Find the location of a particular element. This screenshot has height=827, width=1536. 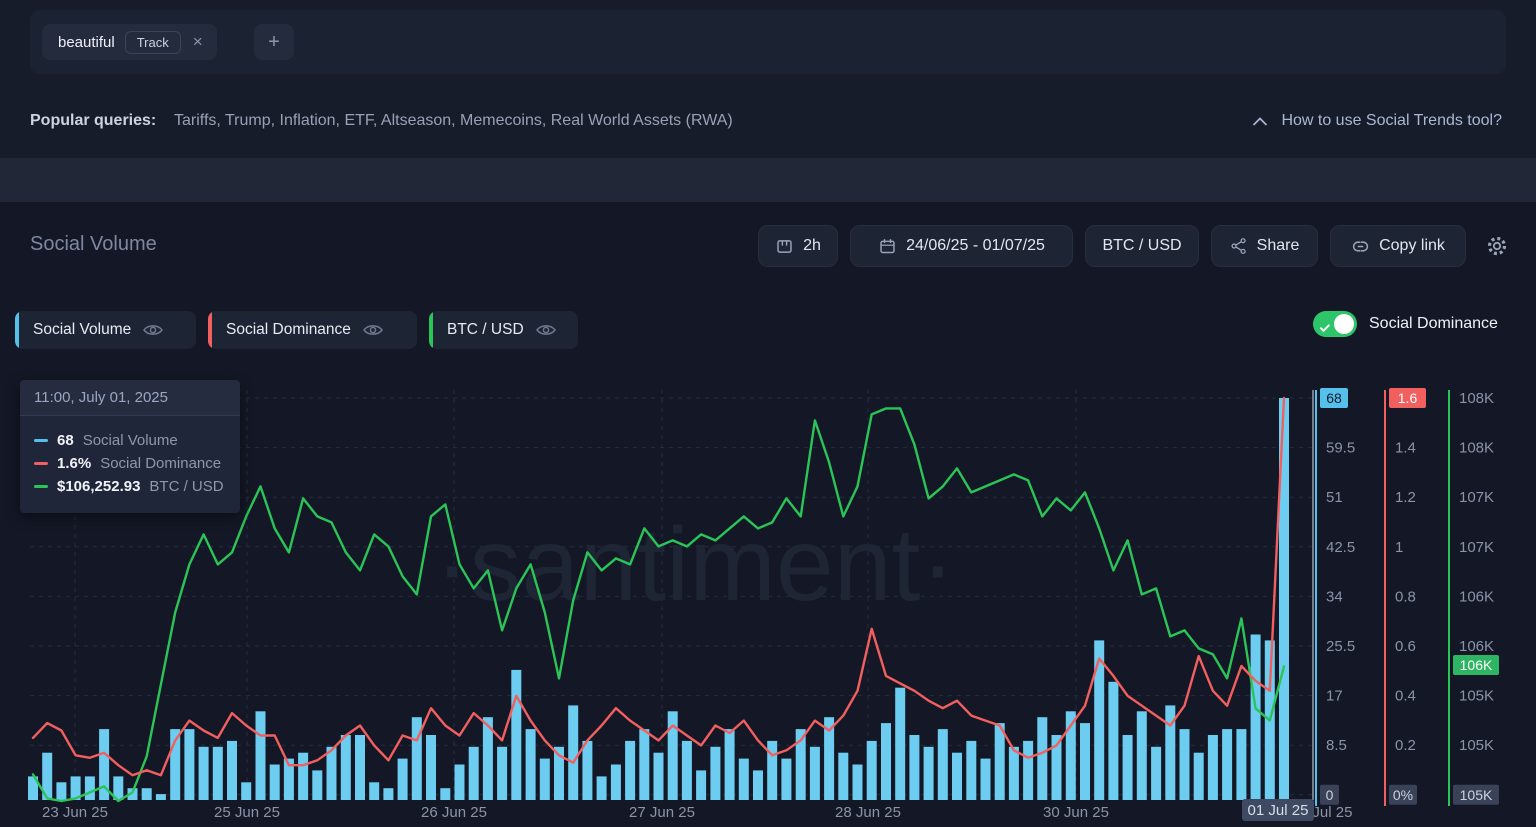

page-title: Social Volume is located at coordinates (93, 244).